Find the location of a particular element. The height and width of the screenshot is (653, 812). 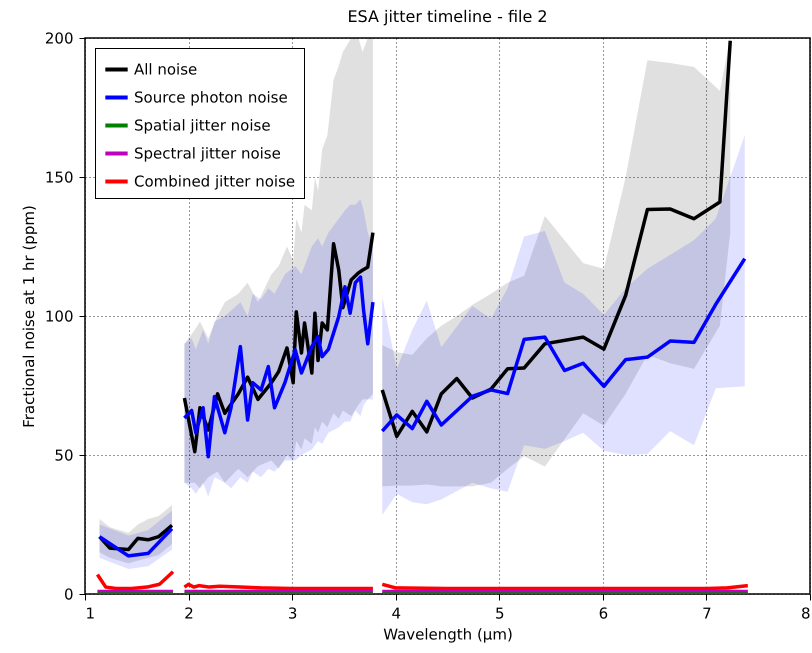

x-tick-label: 1 is located at coordinates (91, 613).